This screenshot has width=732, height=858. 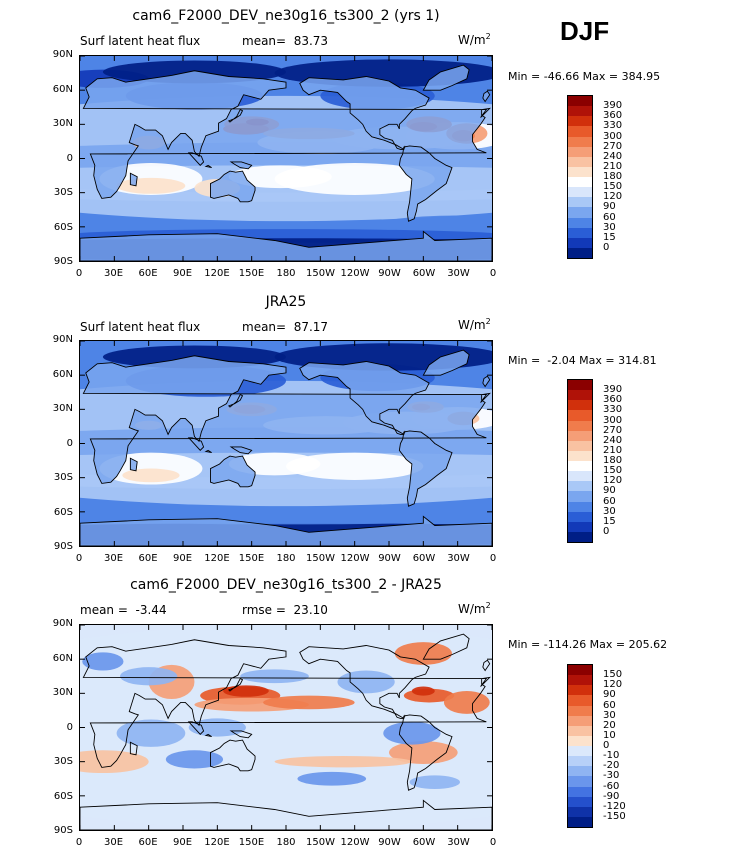 I want to click on colorbar-label: -90, so click(x=611, y=796).